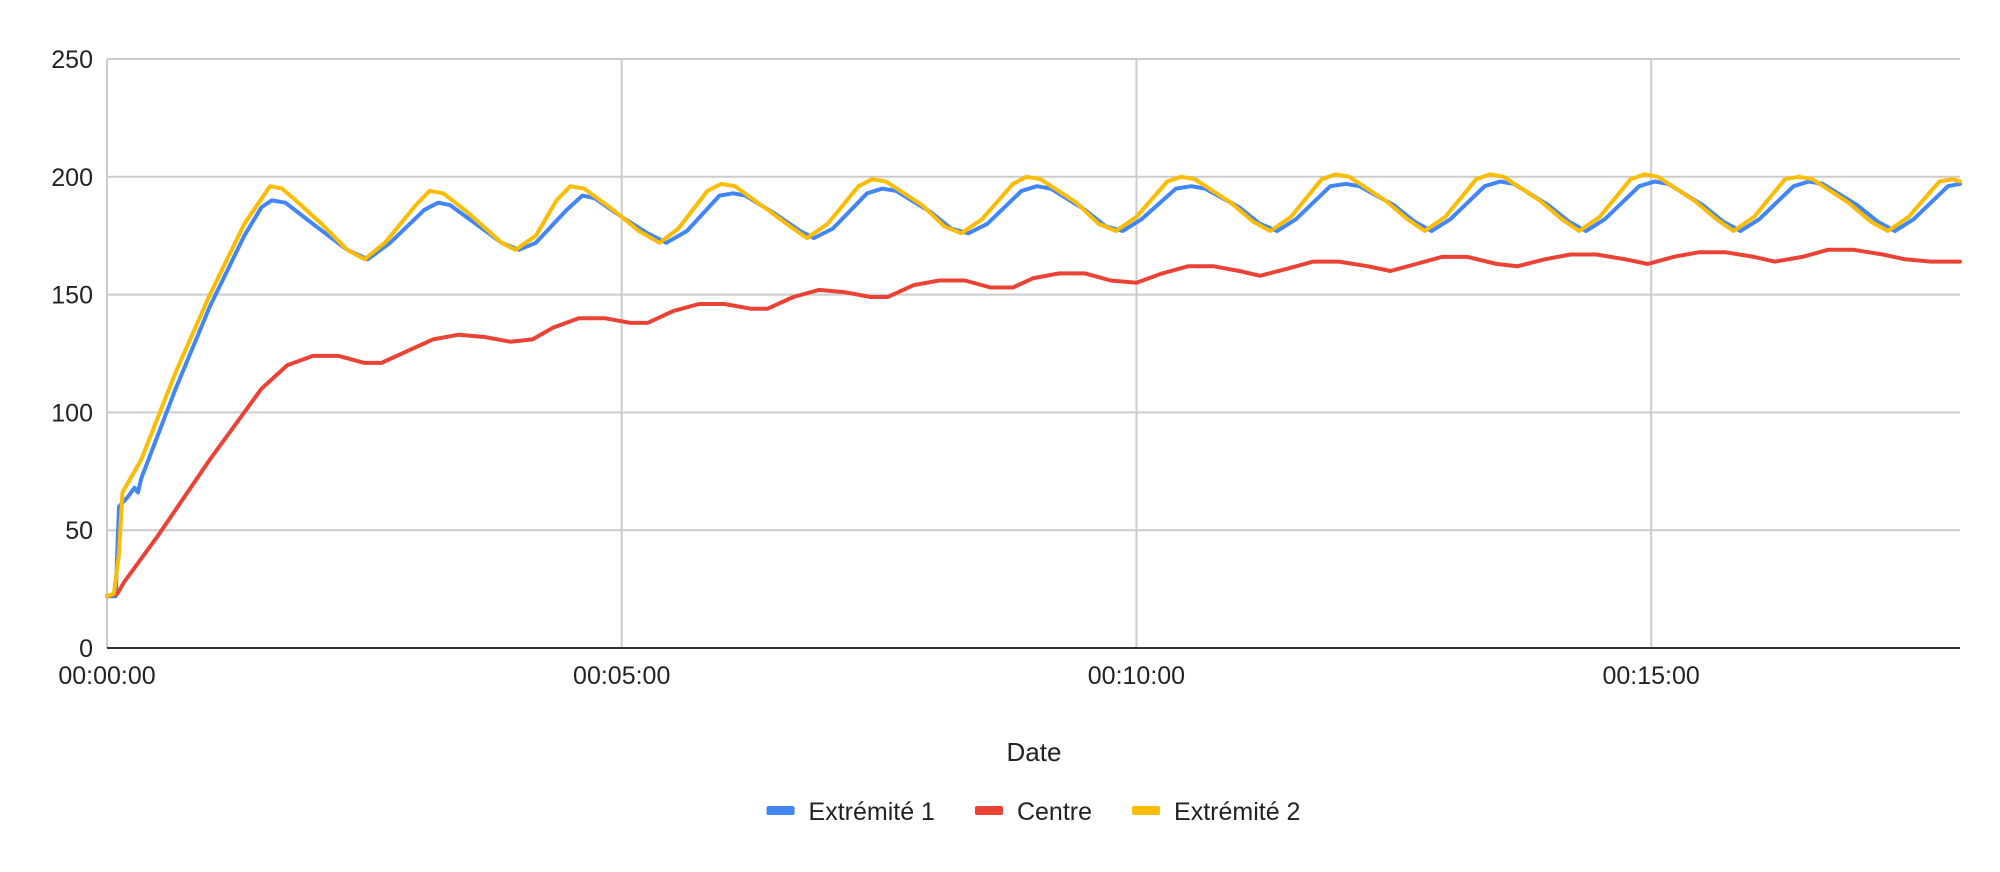 The image size is (2000, 872). I want to click on y-tick-label: 100, so click(72, 413).